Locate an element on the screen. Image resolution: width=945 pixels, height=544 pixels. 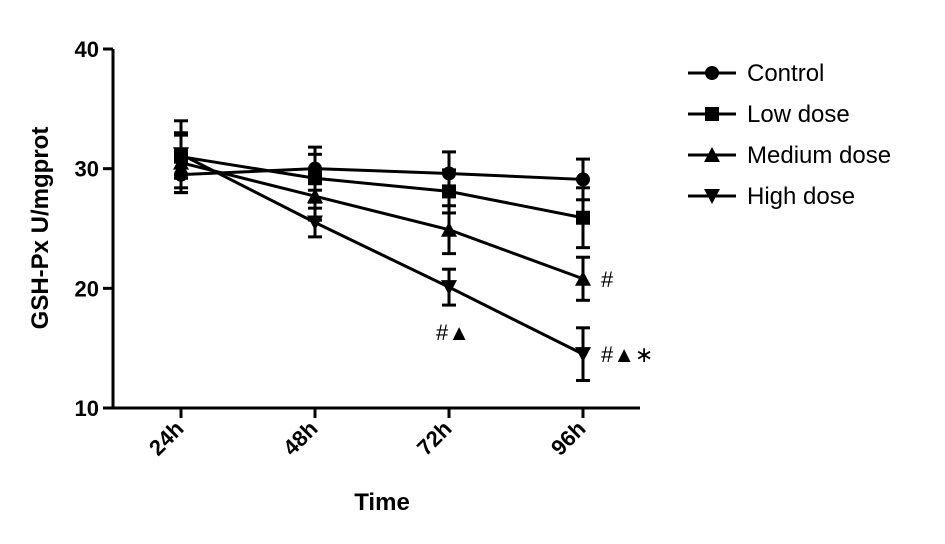
significance-annotation: #▲ is located at coordinates (453, 332).